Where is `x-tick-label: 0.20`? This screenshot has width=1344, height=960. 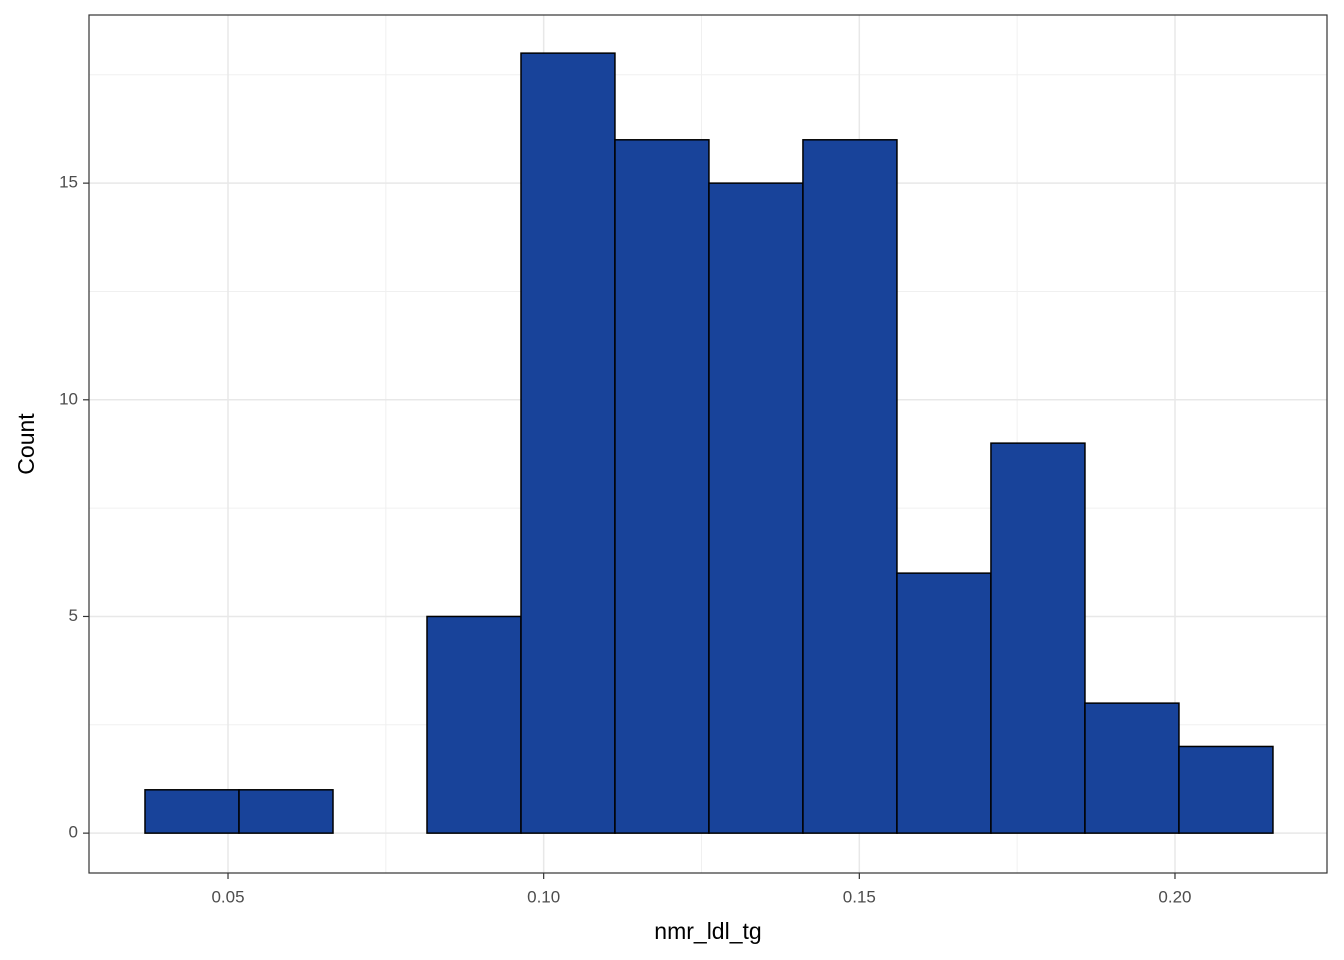
x-tick-label: 0.20 is located at coordinates (1174, 896).